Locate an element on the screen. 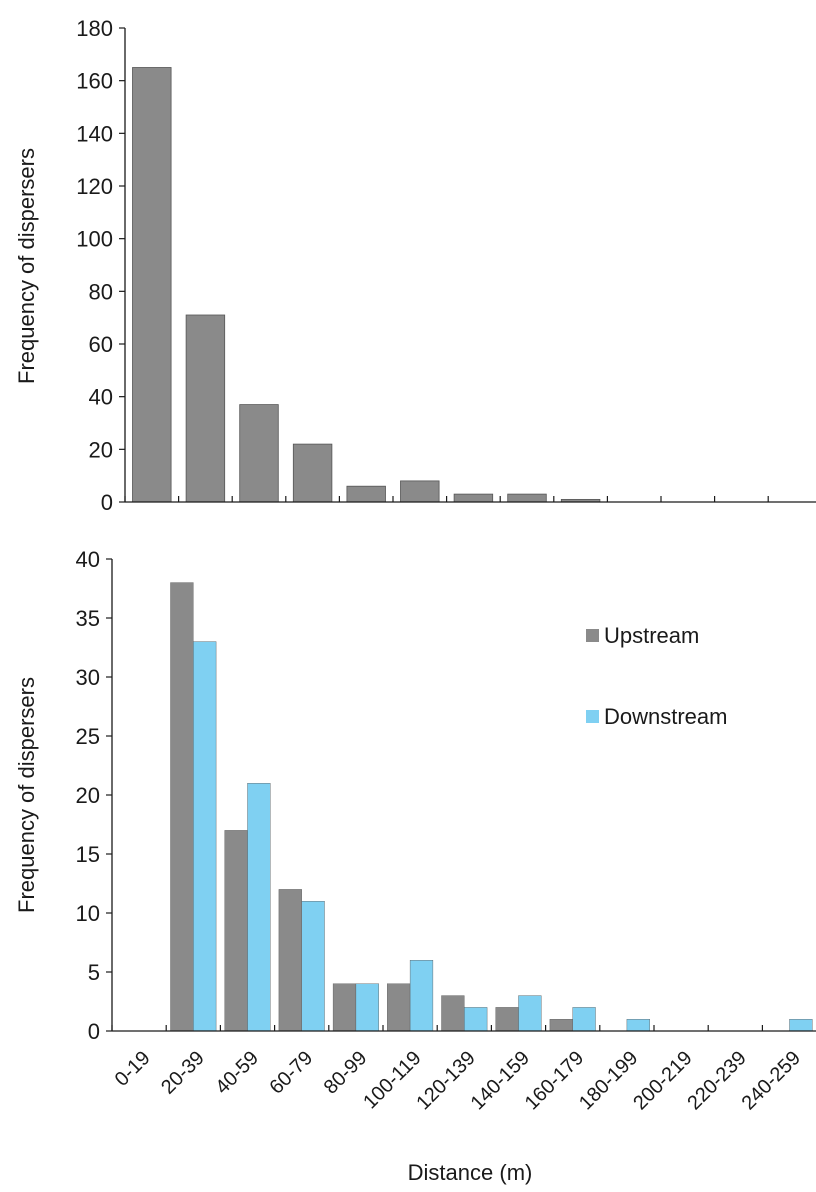  x-category-label: 0-19 is located at coordinates (133, 1069).